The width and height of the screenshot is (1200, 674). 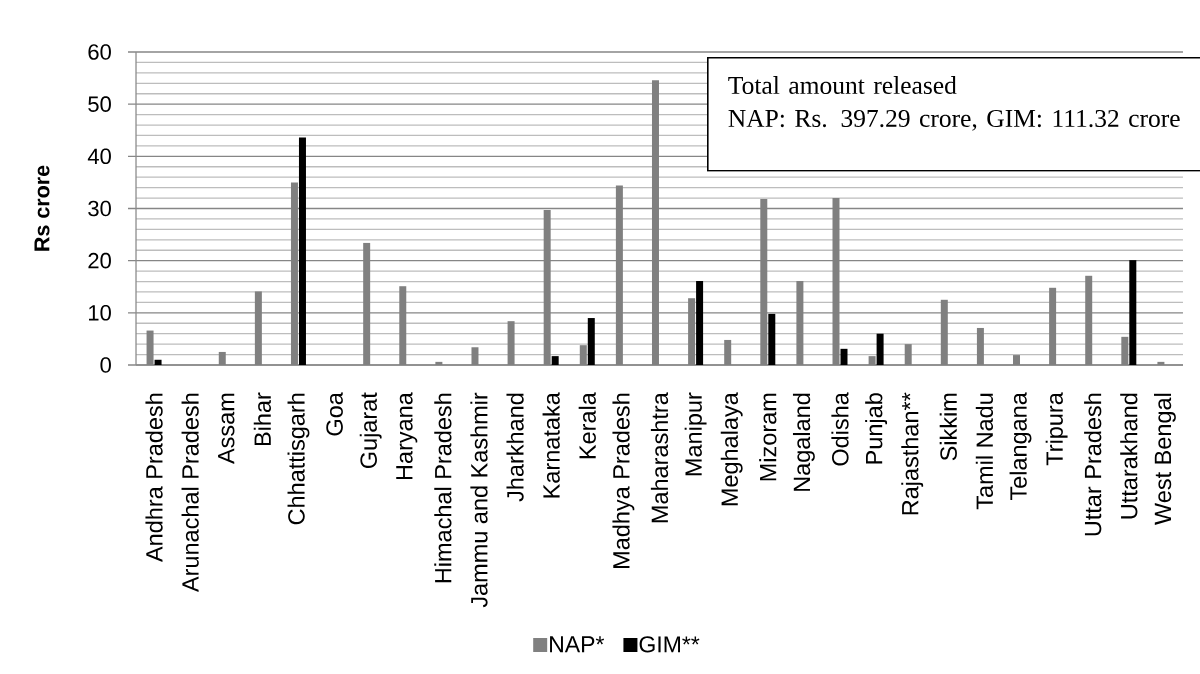 What do you see at coordinates (1129, 456) in the screenshot?
I see `x-tick-label: Uttarakhand` at bounding box center [1129, 456].